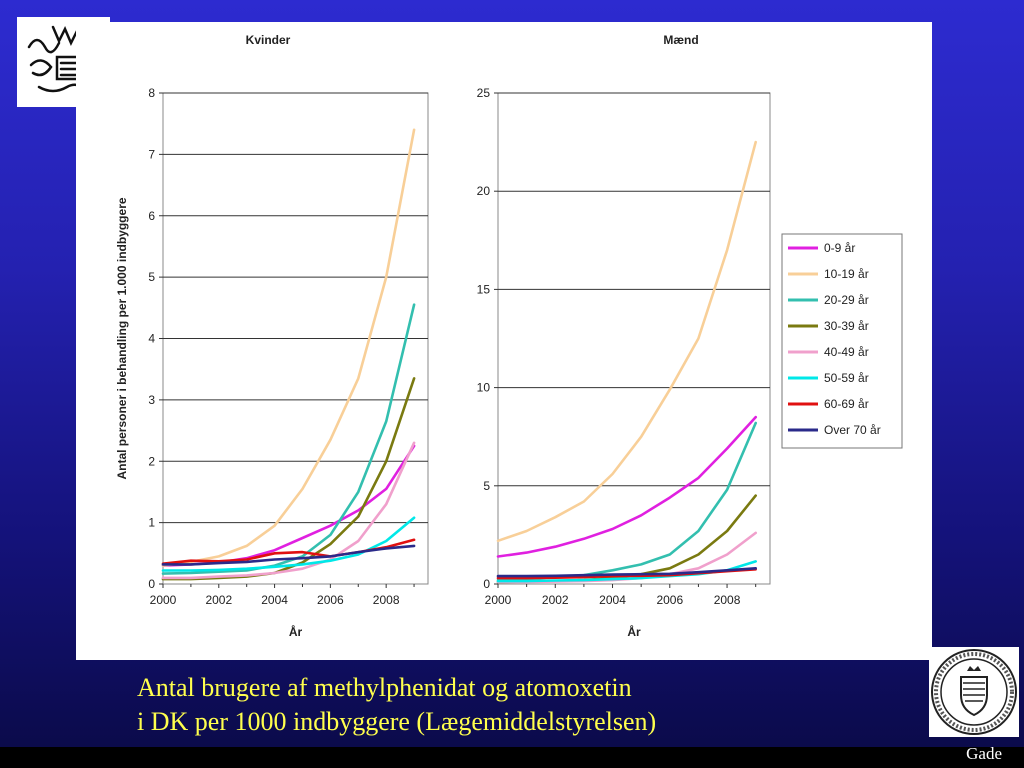 Image resolution: width=1024 pixels, height=768 pixels. What do you see at coordinates (163, 600) in the screenshot?
I see `kvinder-x-tick-label: 2000` at bounding box center [163, 600].